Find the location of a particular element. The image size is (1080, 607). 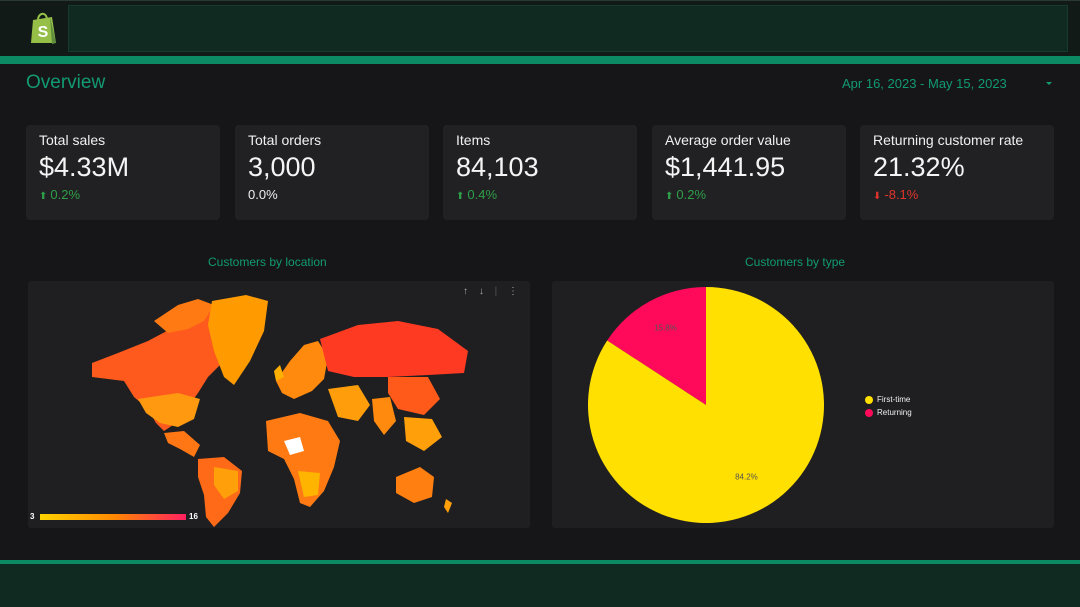

top-bar: S is located at coordinates (540, 28).